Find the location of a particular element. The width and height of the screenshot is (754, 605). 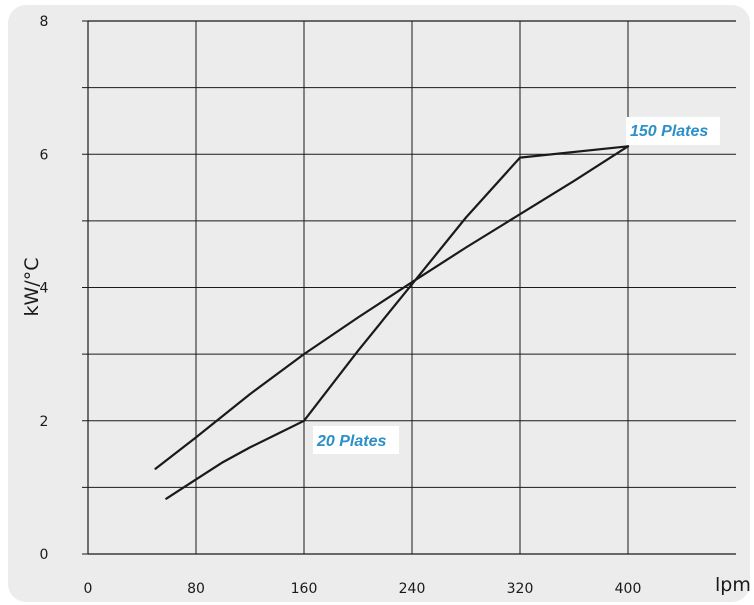

x-tick-label: 240 is located at coordinates (412, 589).